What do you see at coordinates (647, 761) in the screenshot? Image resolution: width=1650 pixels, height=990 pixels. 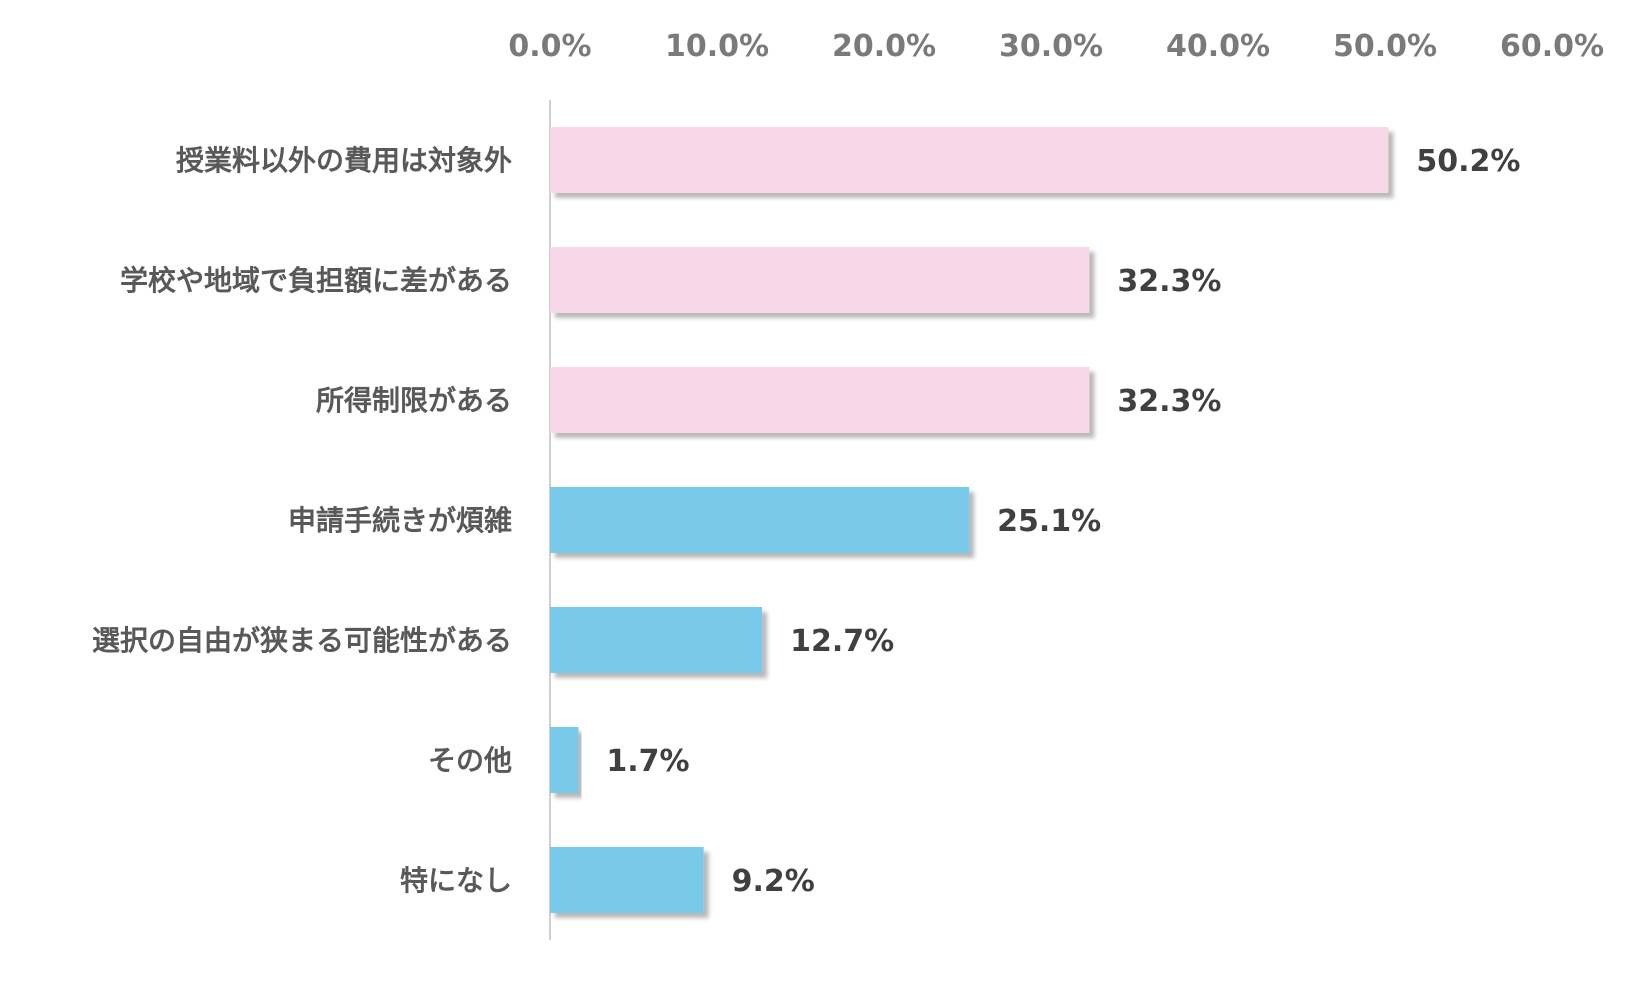 I see `data-label: 1.7%` at bounding box center [647, 761].